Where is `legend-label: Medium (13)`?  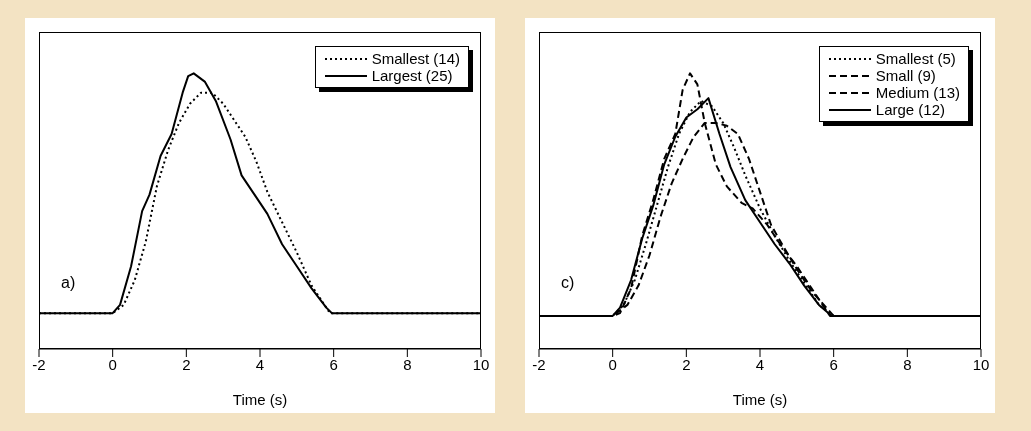 legend-label: Medium (13) is located at coordinates (917, 92).